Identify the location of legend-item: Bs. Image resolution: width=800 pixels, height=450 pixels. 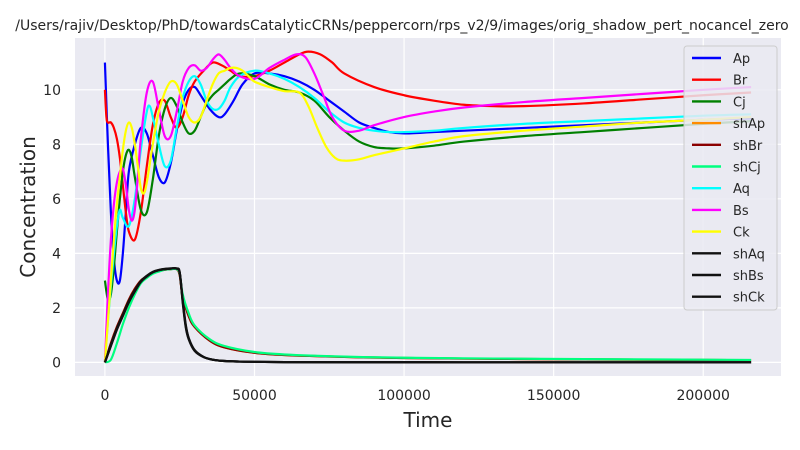
(720, 211).